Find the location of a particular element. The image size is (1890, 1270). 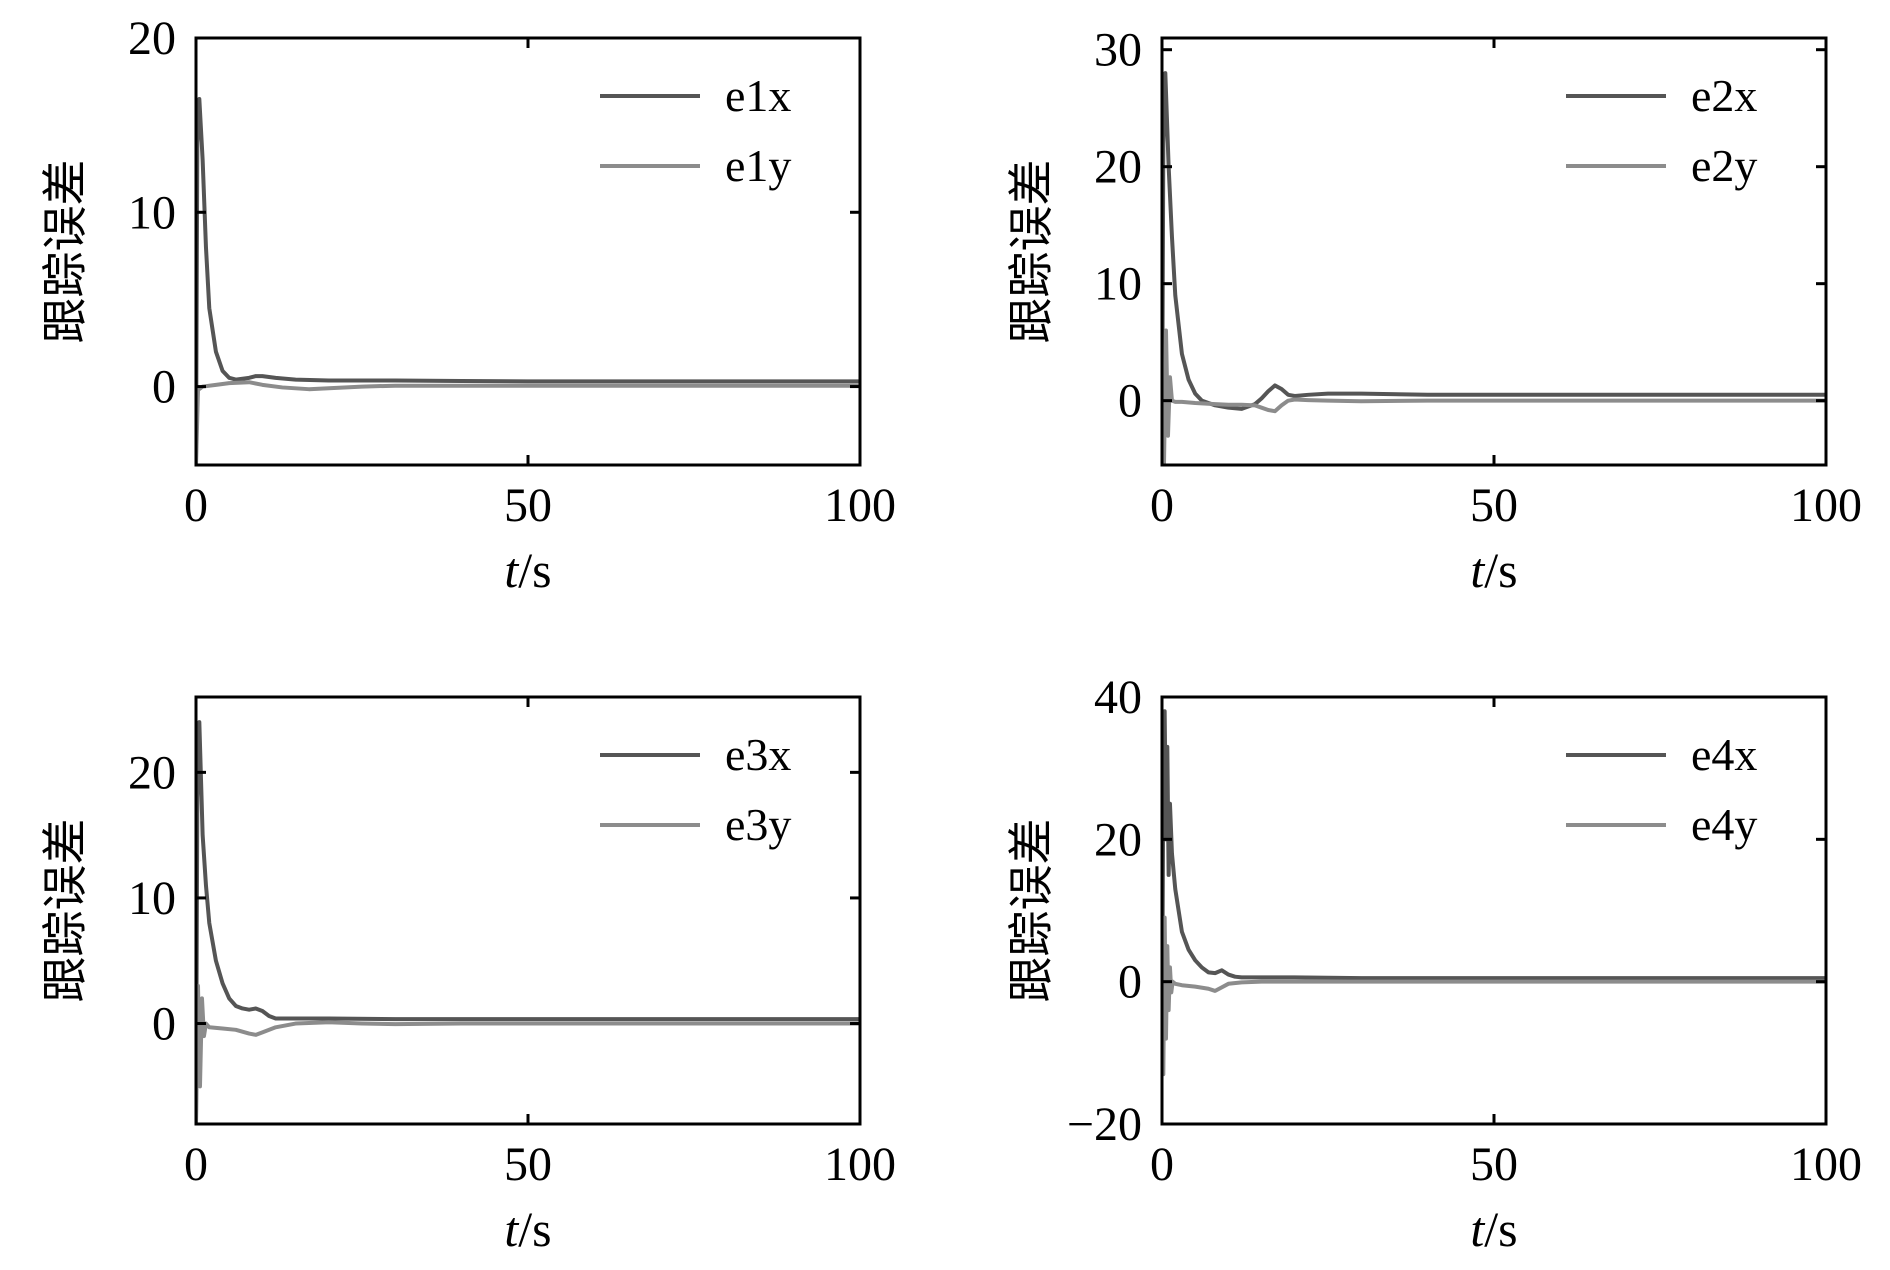

series-line-e1y is located at coordinates (528, 422).